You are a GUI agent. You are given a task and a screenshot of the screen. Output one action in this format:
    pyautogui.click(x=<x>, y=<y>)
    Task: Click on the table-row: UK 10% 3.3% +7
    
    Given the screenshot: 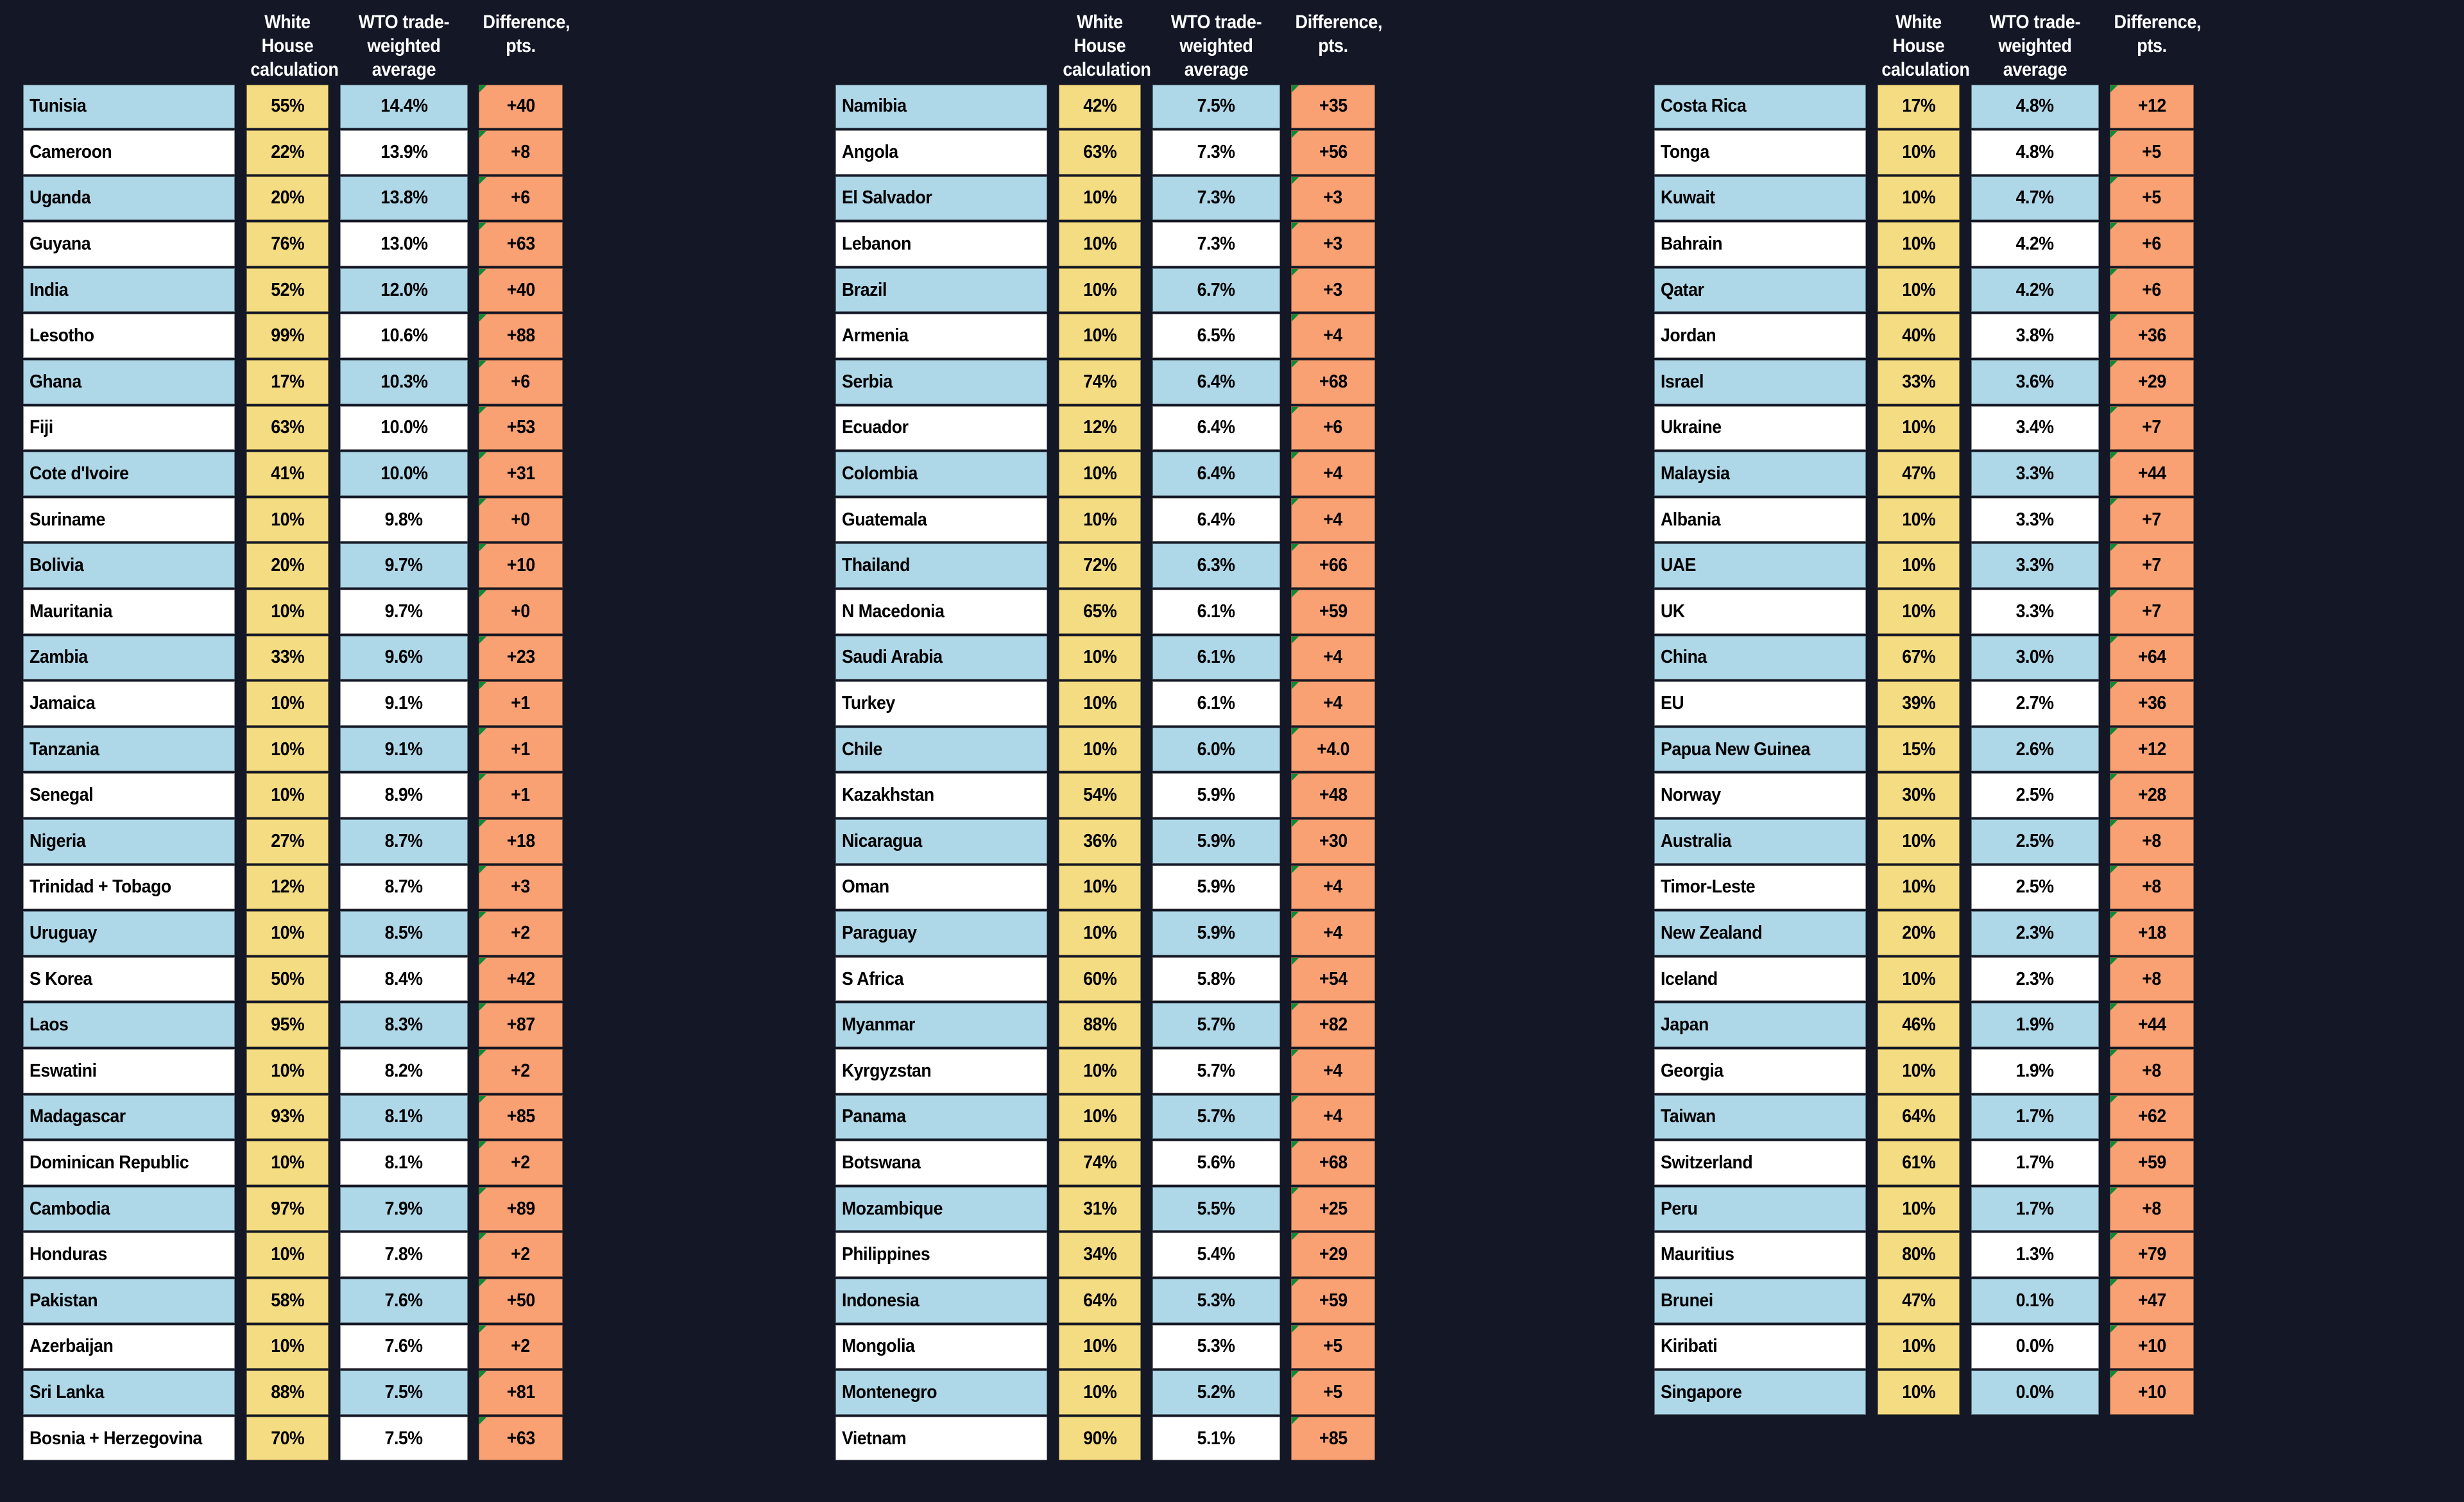 What is the action you would take?
    pyautogui.click(x=2059, y=612)
    